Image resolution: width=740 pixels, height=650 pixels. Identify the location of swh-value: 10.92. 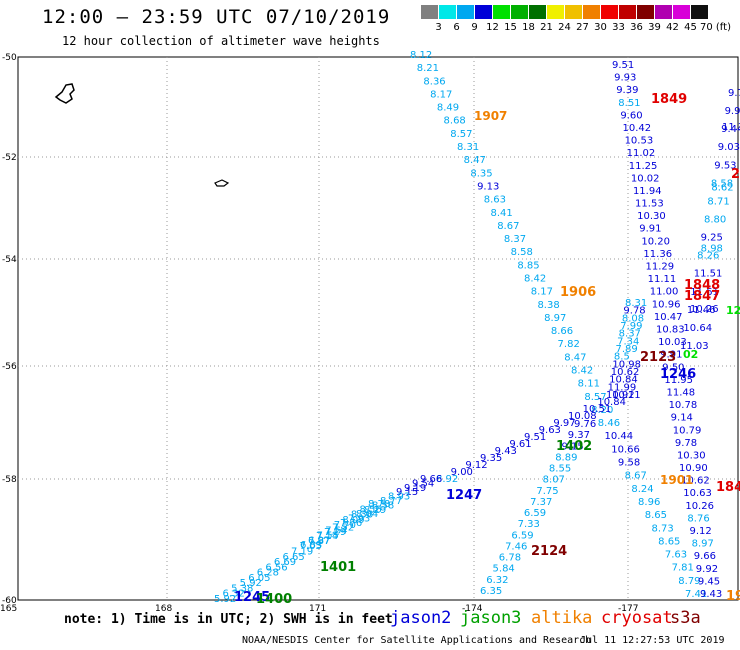
(620, 395).